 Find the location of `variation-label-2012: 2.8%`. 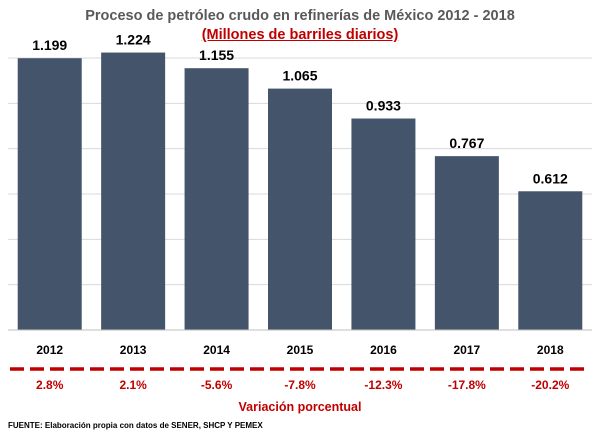

variation-label-2012: 2.8% is located at coordinates (50, 385).